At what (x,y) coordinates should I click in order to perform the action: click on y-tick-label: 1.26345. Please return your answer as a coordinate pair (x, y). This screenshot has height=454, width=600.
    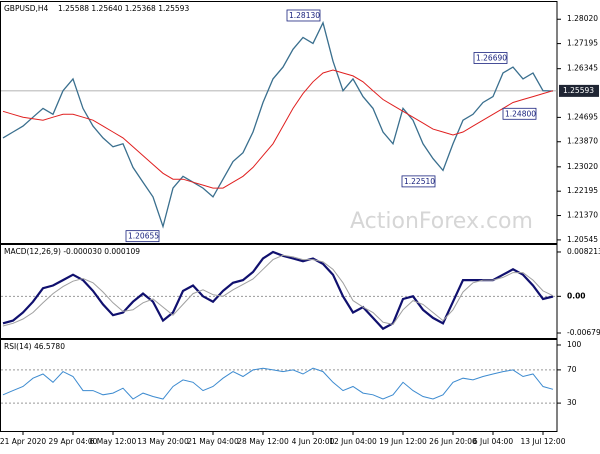
    Looking at the image, I should click on (582, 68).